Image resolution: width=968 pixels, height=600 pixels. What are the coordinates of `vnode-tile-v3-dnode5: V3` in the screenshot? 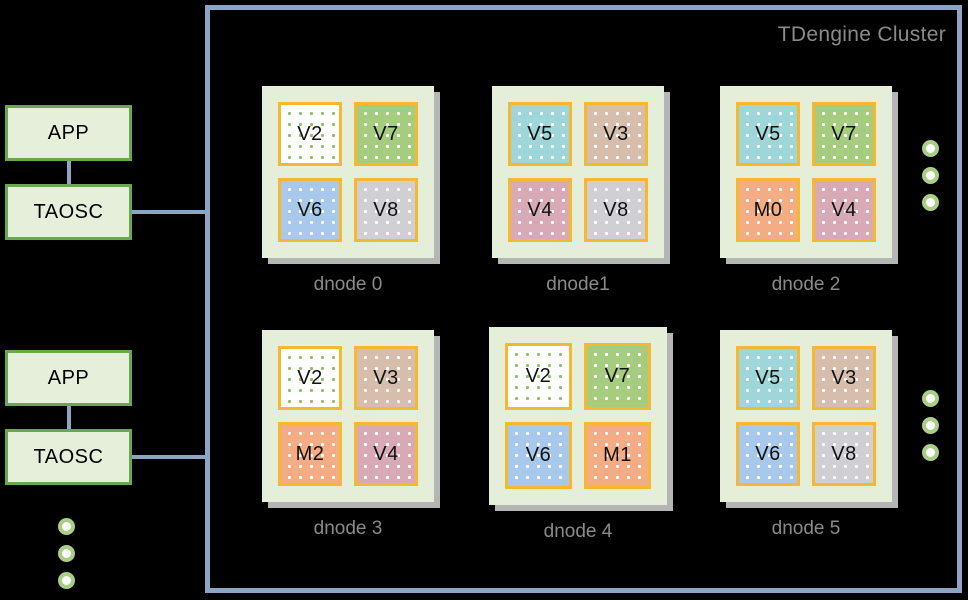 It's located at (844, 378).